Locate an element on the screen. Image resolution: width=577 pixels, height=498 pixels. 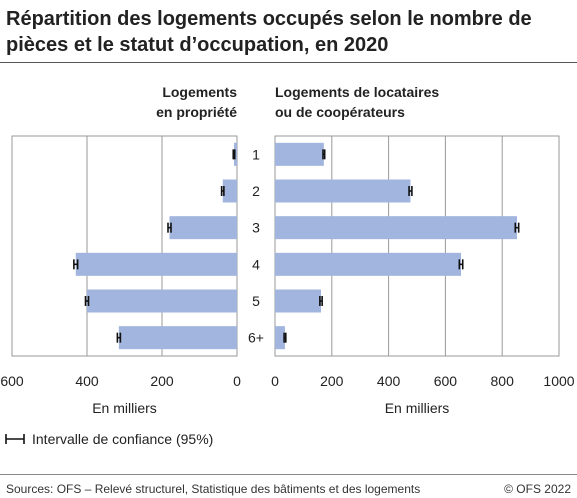
title-divider is located at coordinates (288, 62).